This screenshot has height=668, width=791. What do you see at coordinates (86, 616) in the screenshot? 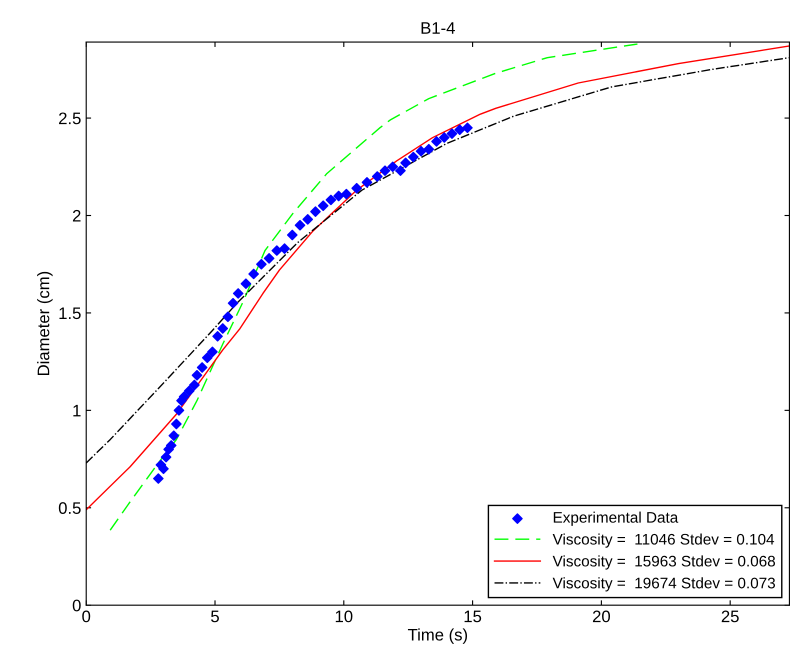
I see `x-tick-label: 0` at bounding box center [86, 616].